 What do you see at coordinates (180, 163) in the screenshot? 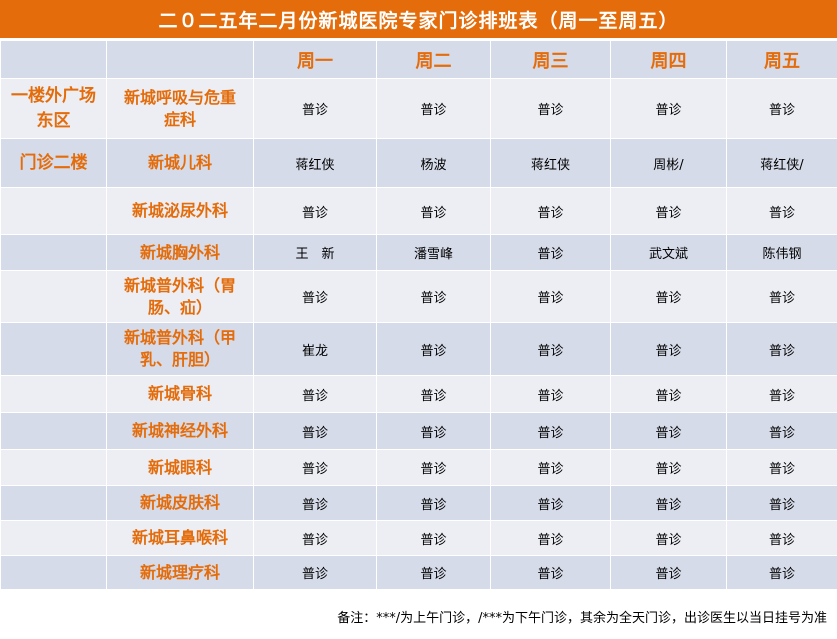
I see `dept-name: 新城儿科` at bounding box center [180, 163].